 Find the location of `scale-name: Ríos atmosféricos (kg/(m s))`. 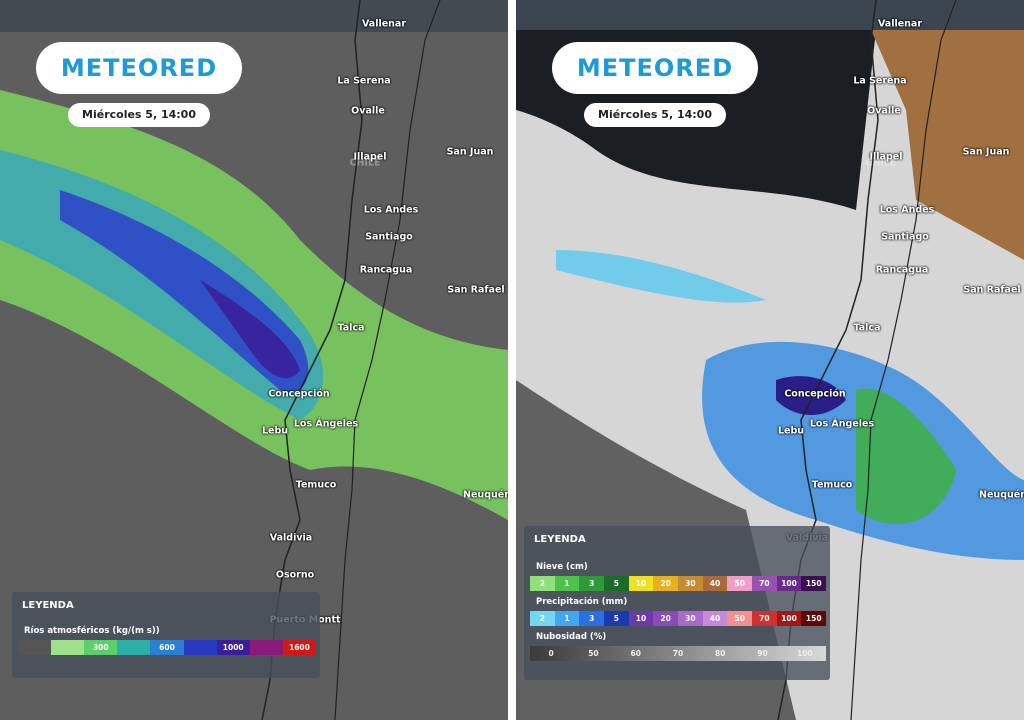

scale-name: Ríos atmosféricos (kg/(m s)) is located at coordinates (92, 631).